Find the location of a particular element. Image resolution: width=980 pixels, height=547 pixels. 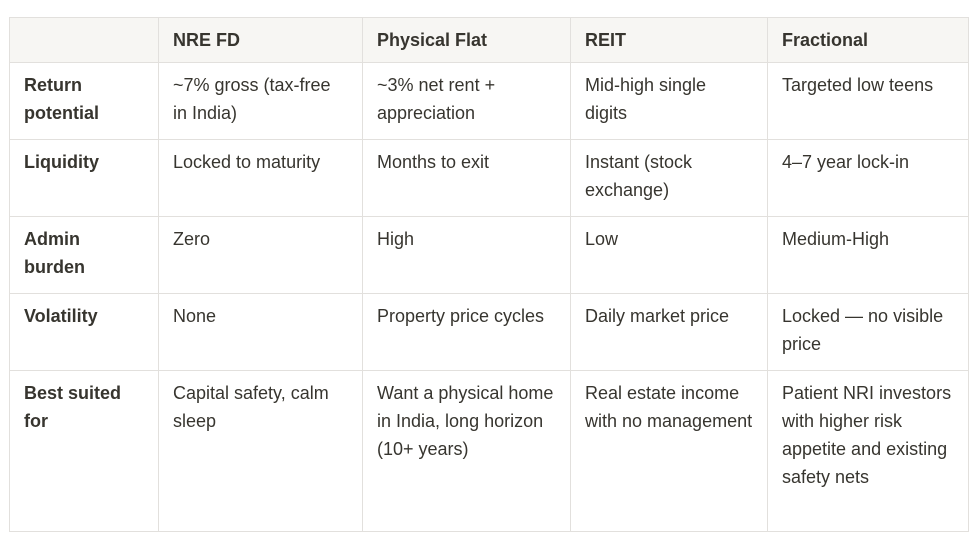

row-label: Volatility is located at coordinates (84, 332).